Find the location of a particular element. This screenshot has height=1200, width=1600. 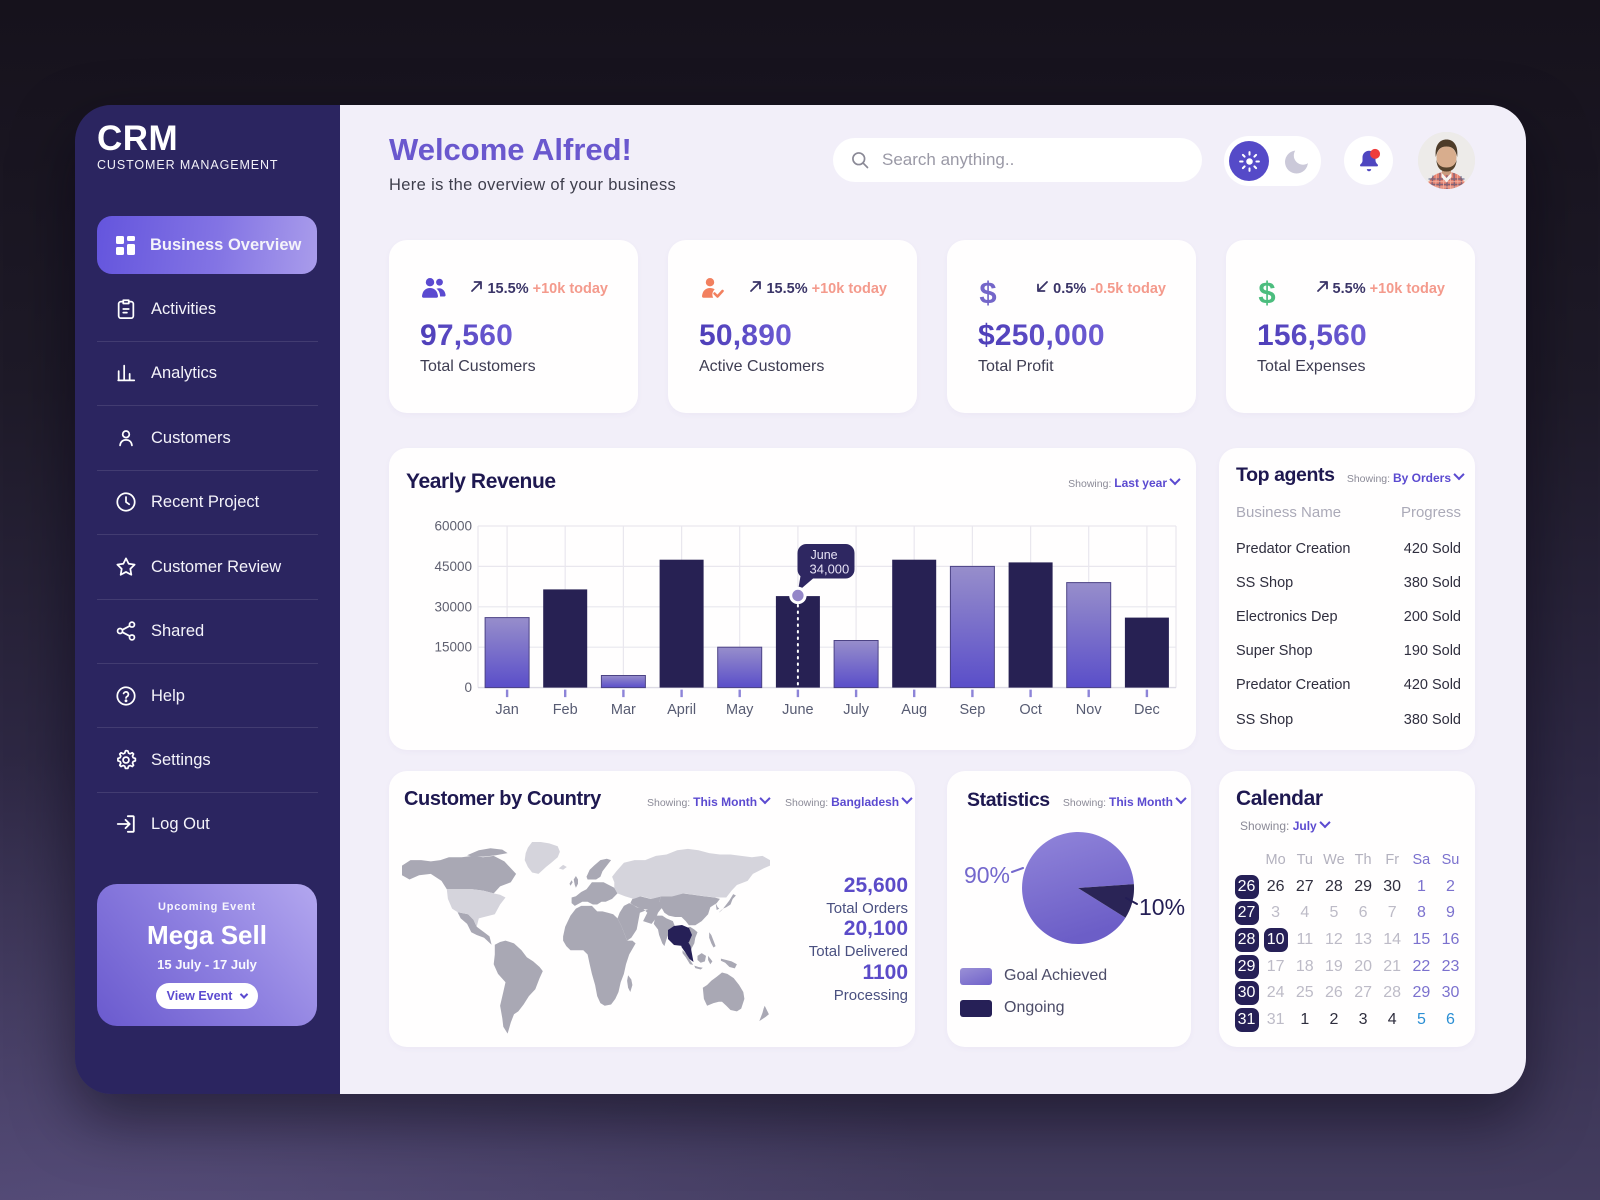

svg-text: Aug is located at coordinates (914, 710).